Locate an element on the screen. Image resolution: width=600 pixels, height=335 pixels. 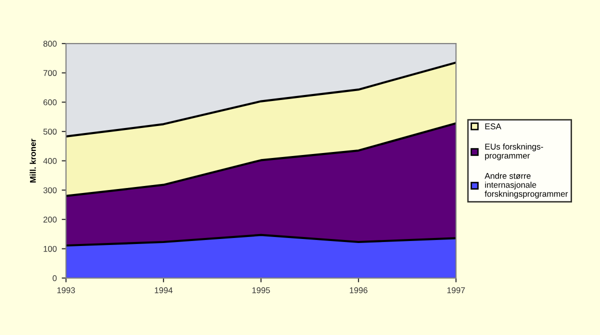
legend-label: ESA is located at coordinates (493, 126).